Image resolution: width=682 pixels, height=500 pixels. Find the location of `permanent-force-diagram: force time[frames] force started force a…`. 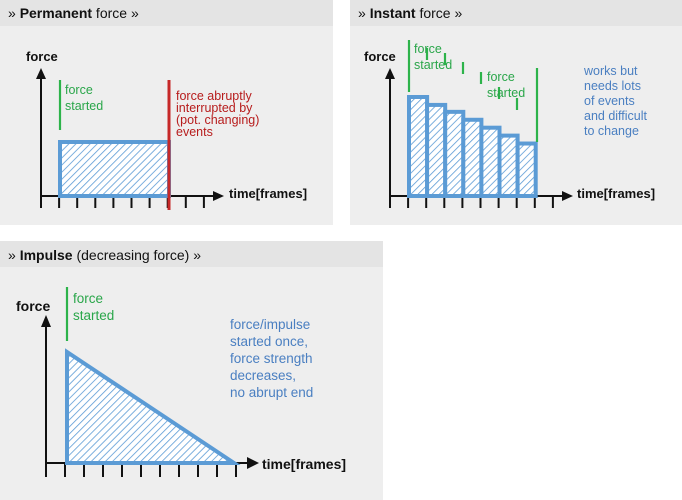

permanent-force-diagram: force time[frames] force started force a… is located at coordinates (166, 129).